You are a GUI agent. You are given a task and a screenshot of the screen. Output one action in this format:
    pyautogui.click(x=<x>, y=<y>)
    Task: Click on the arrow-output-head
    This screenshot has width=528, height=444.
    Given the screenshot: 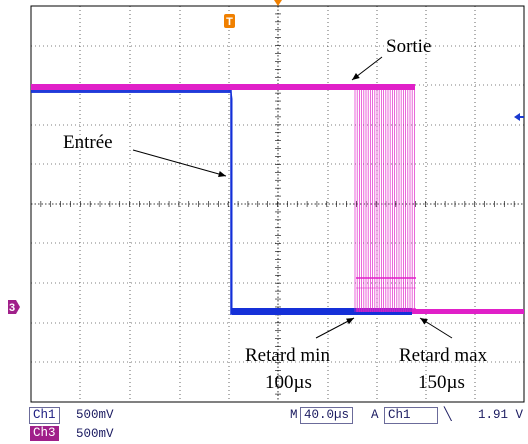 What is the action you would take?
    pyautogui.click(x=356, y=76)
    